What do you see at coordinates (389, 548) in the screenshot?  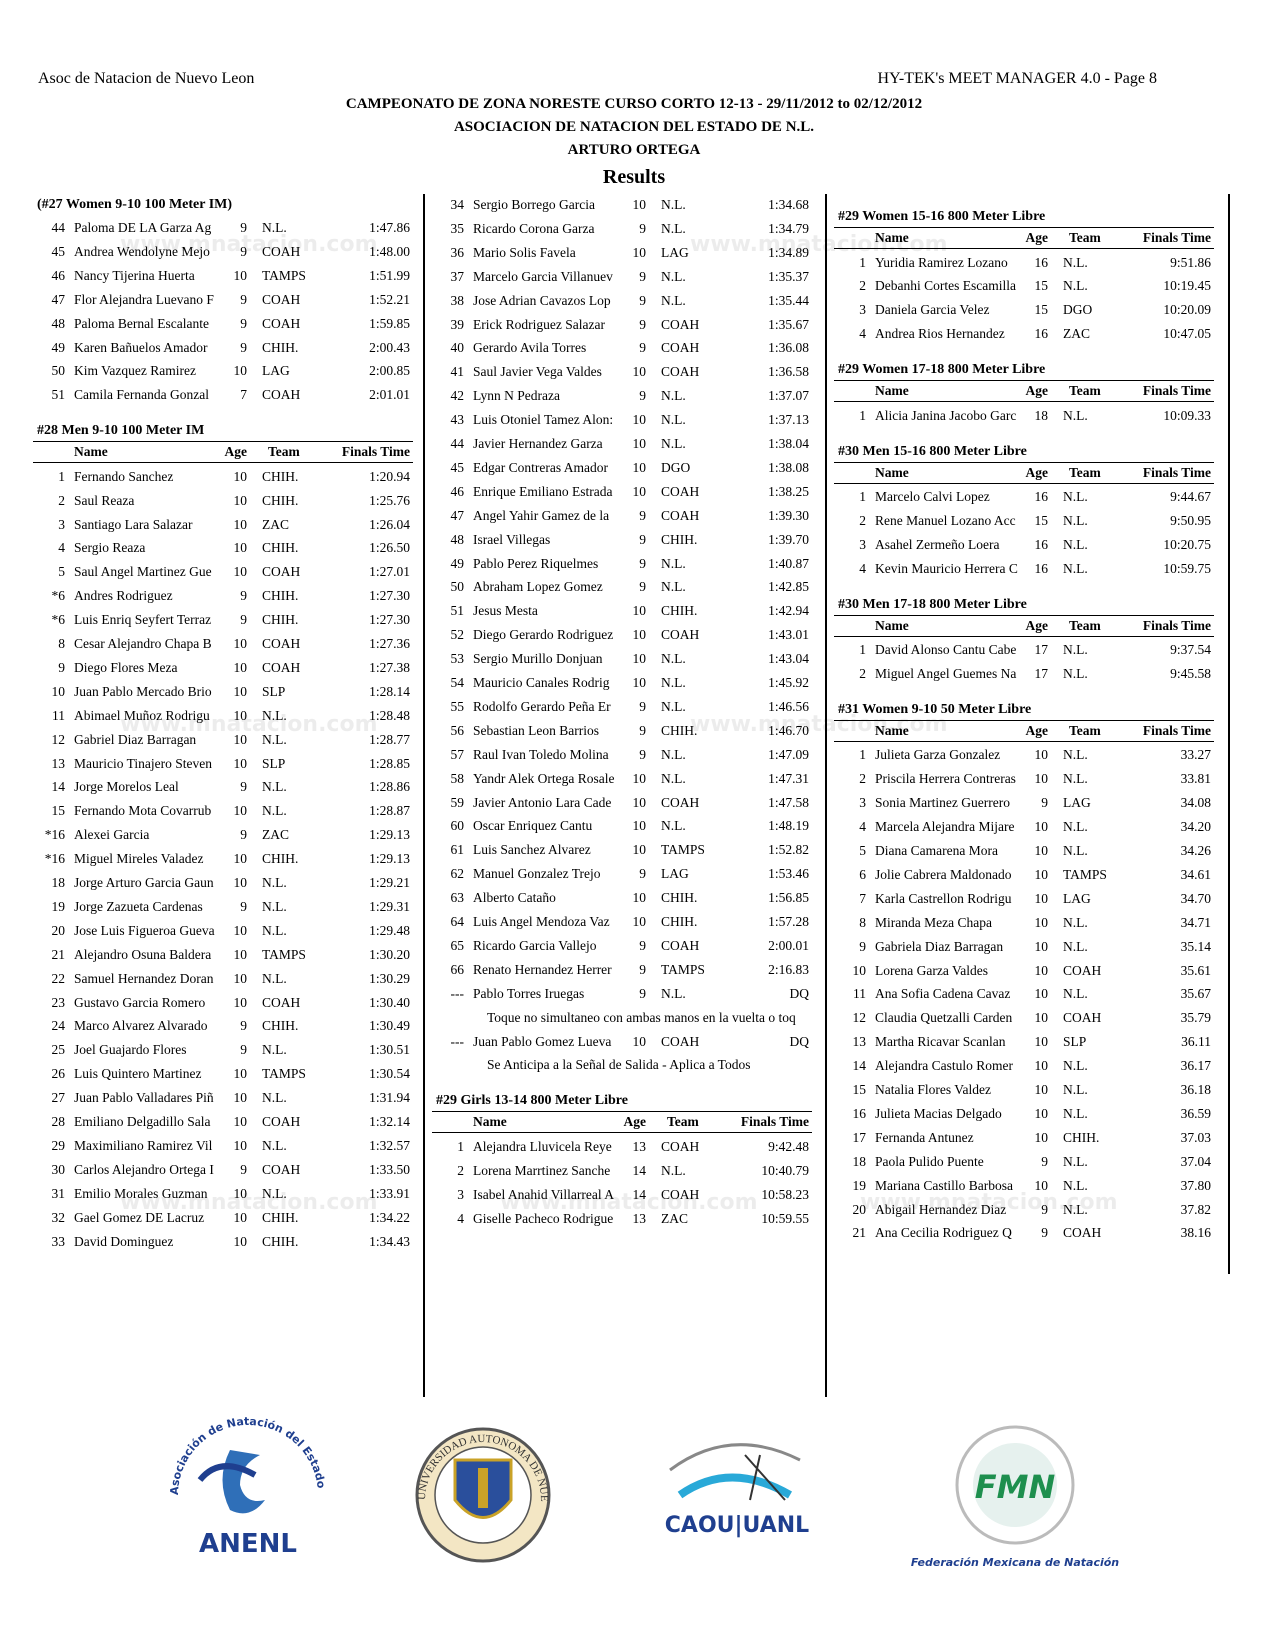 I see `finals-time: 1:26.50` at bounding box center [389, 548].